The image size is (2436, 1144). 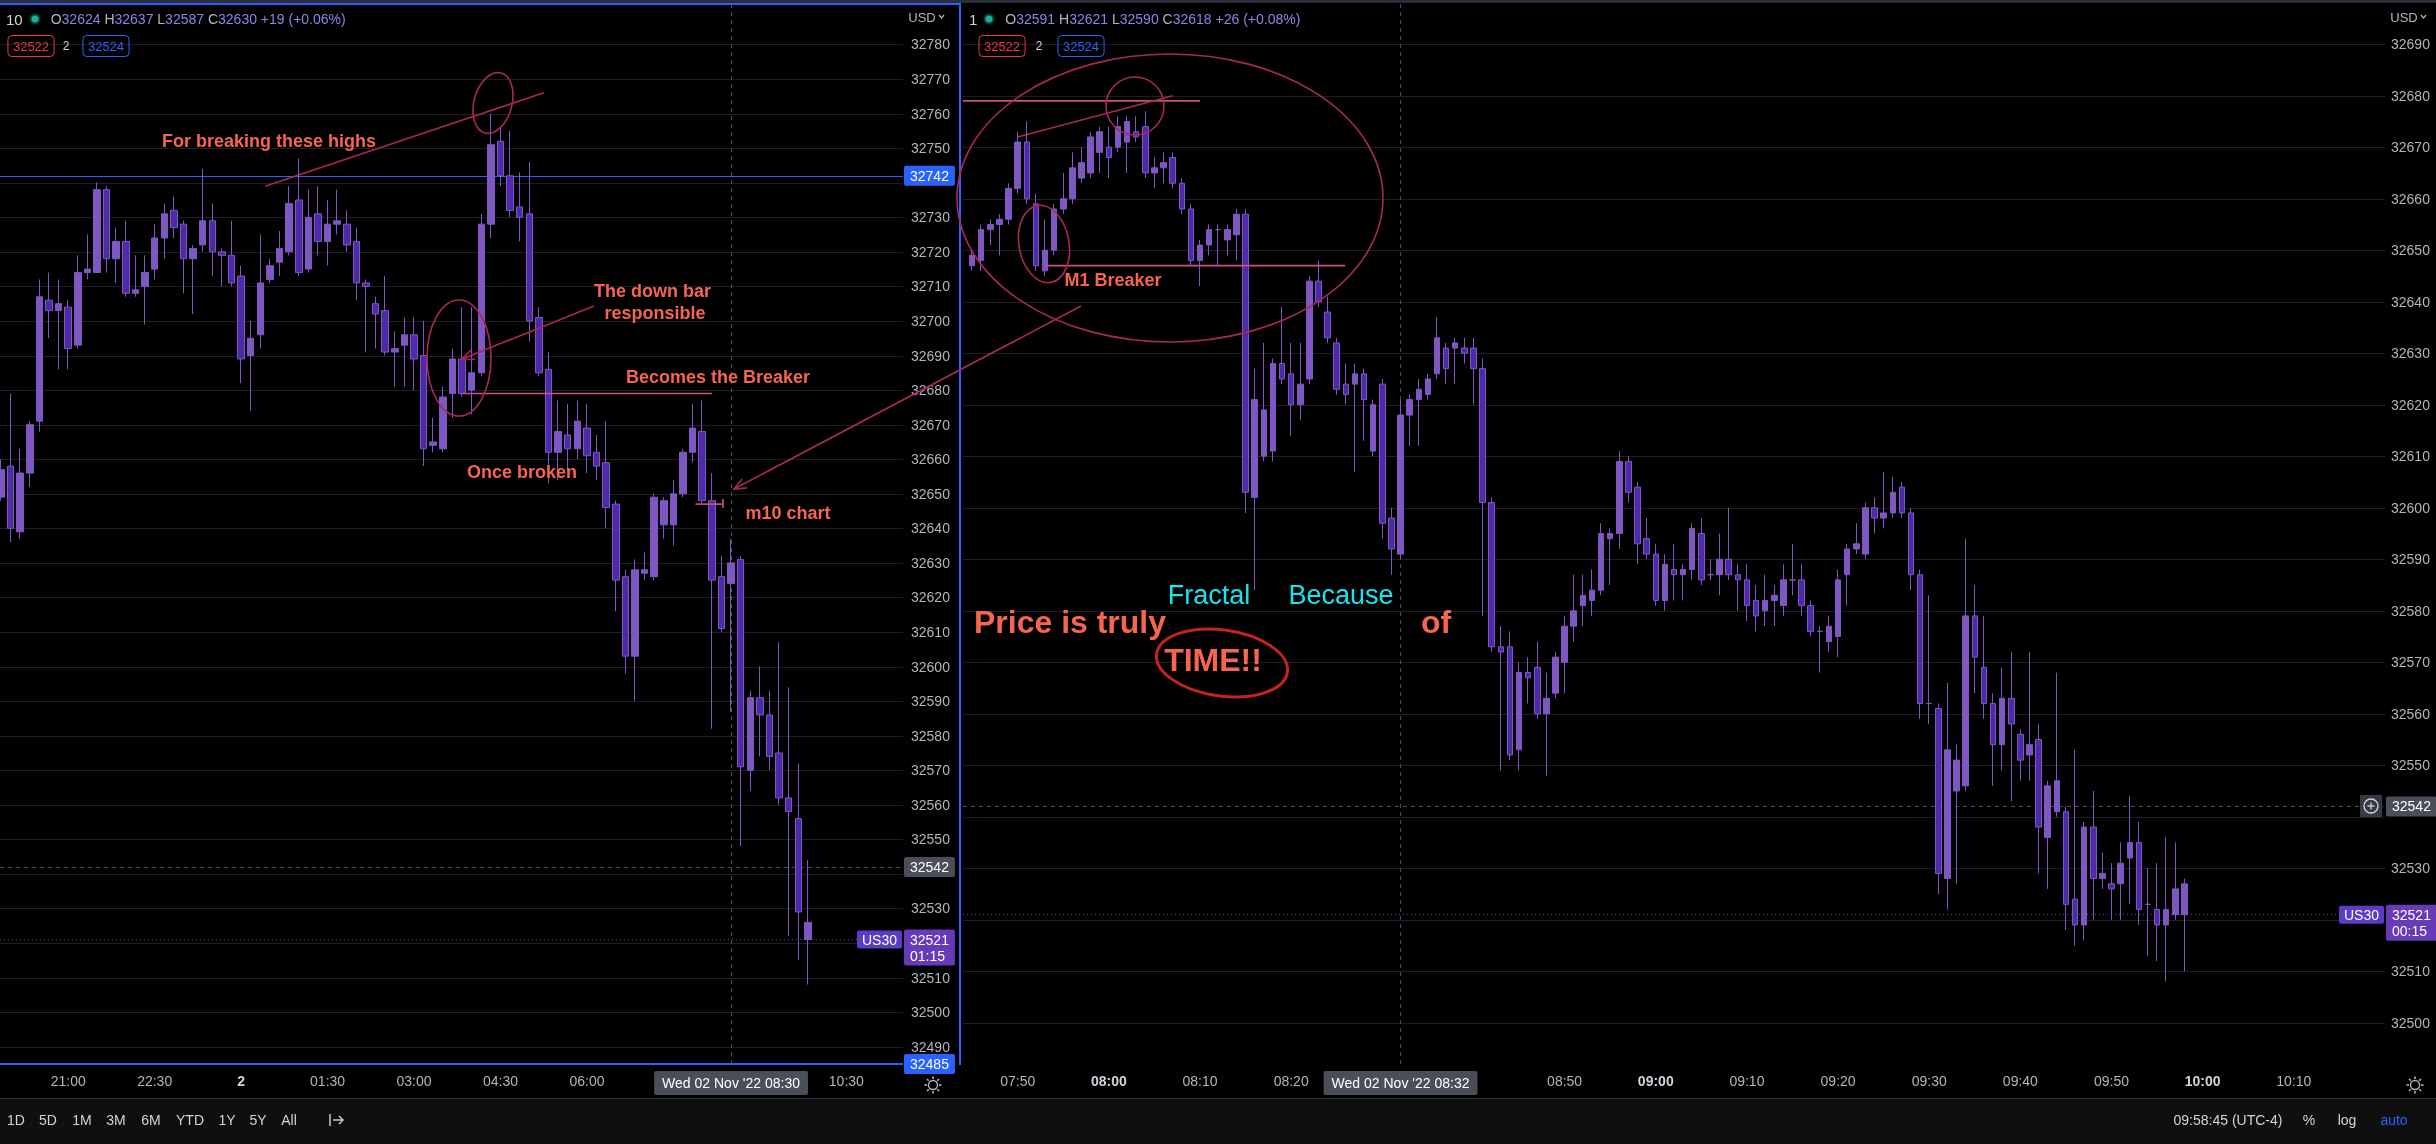 What do you see at coordinates (1436, 622) in the screenshot?
I see `annotation: of` at bounding box center [1436, 622].